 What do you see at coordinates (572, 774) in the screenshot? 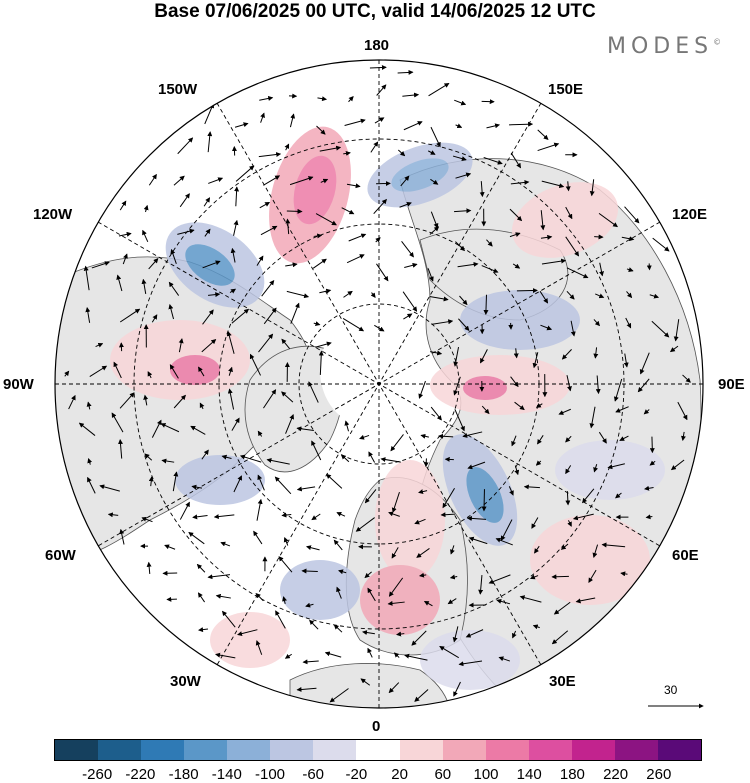
I see `colorbar-tick-label: 180` at bounding box center [572, 774].